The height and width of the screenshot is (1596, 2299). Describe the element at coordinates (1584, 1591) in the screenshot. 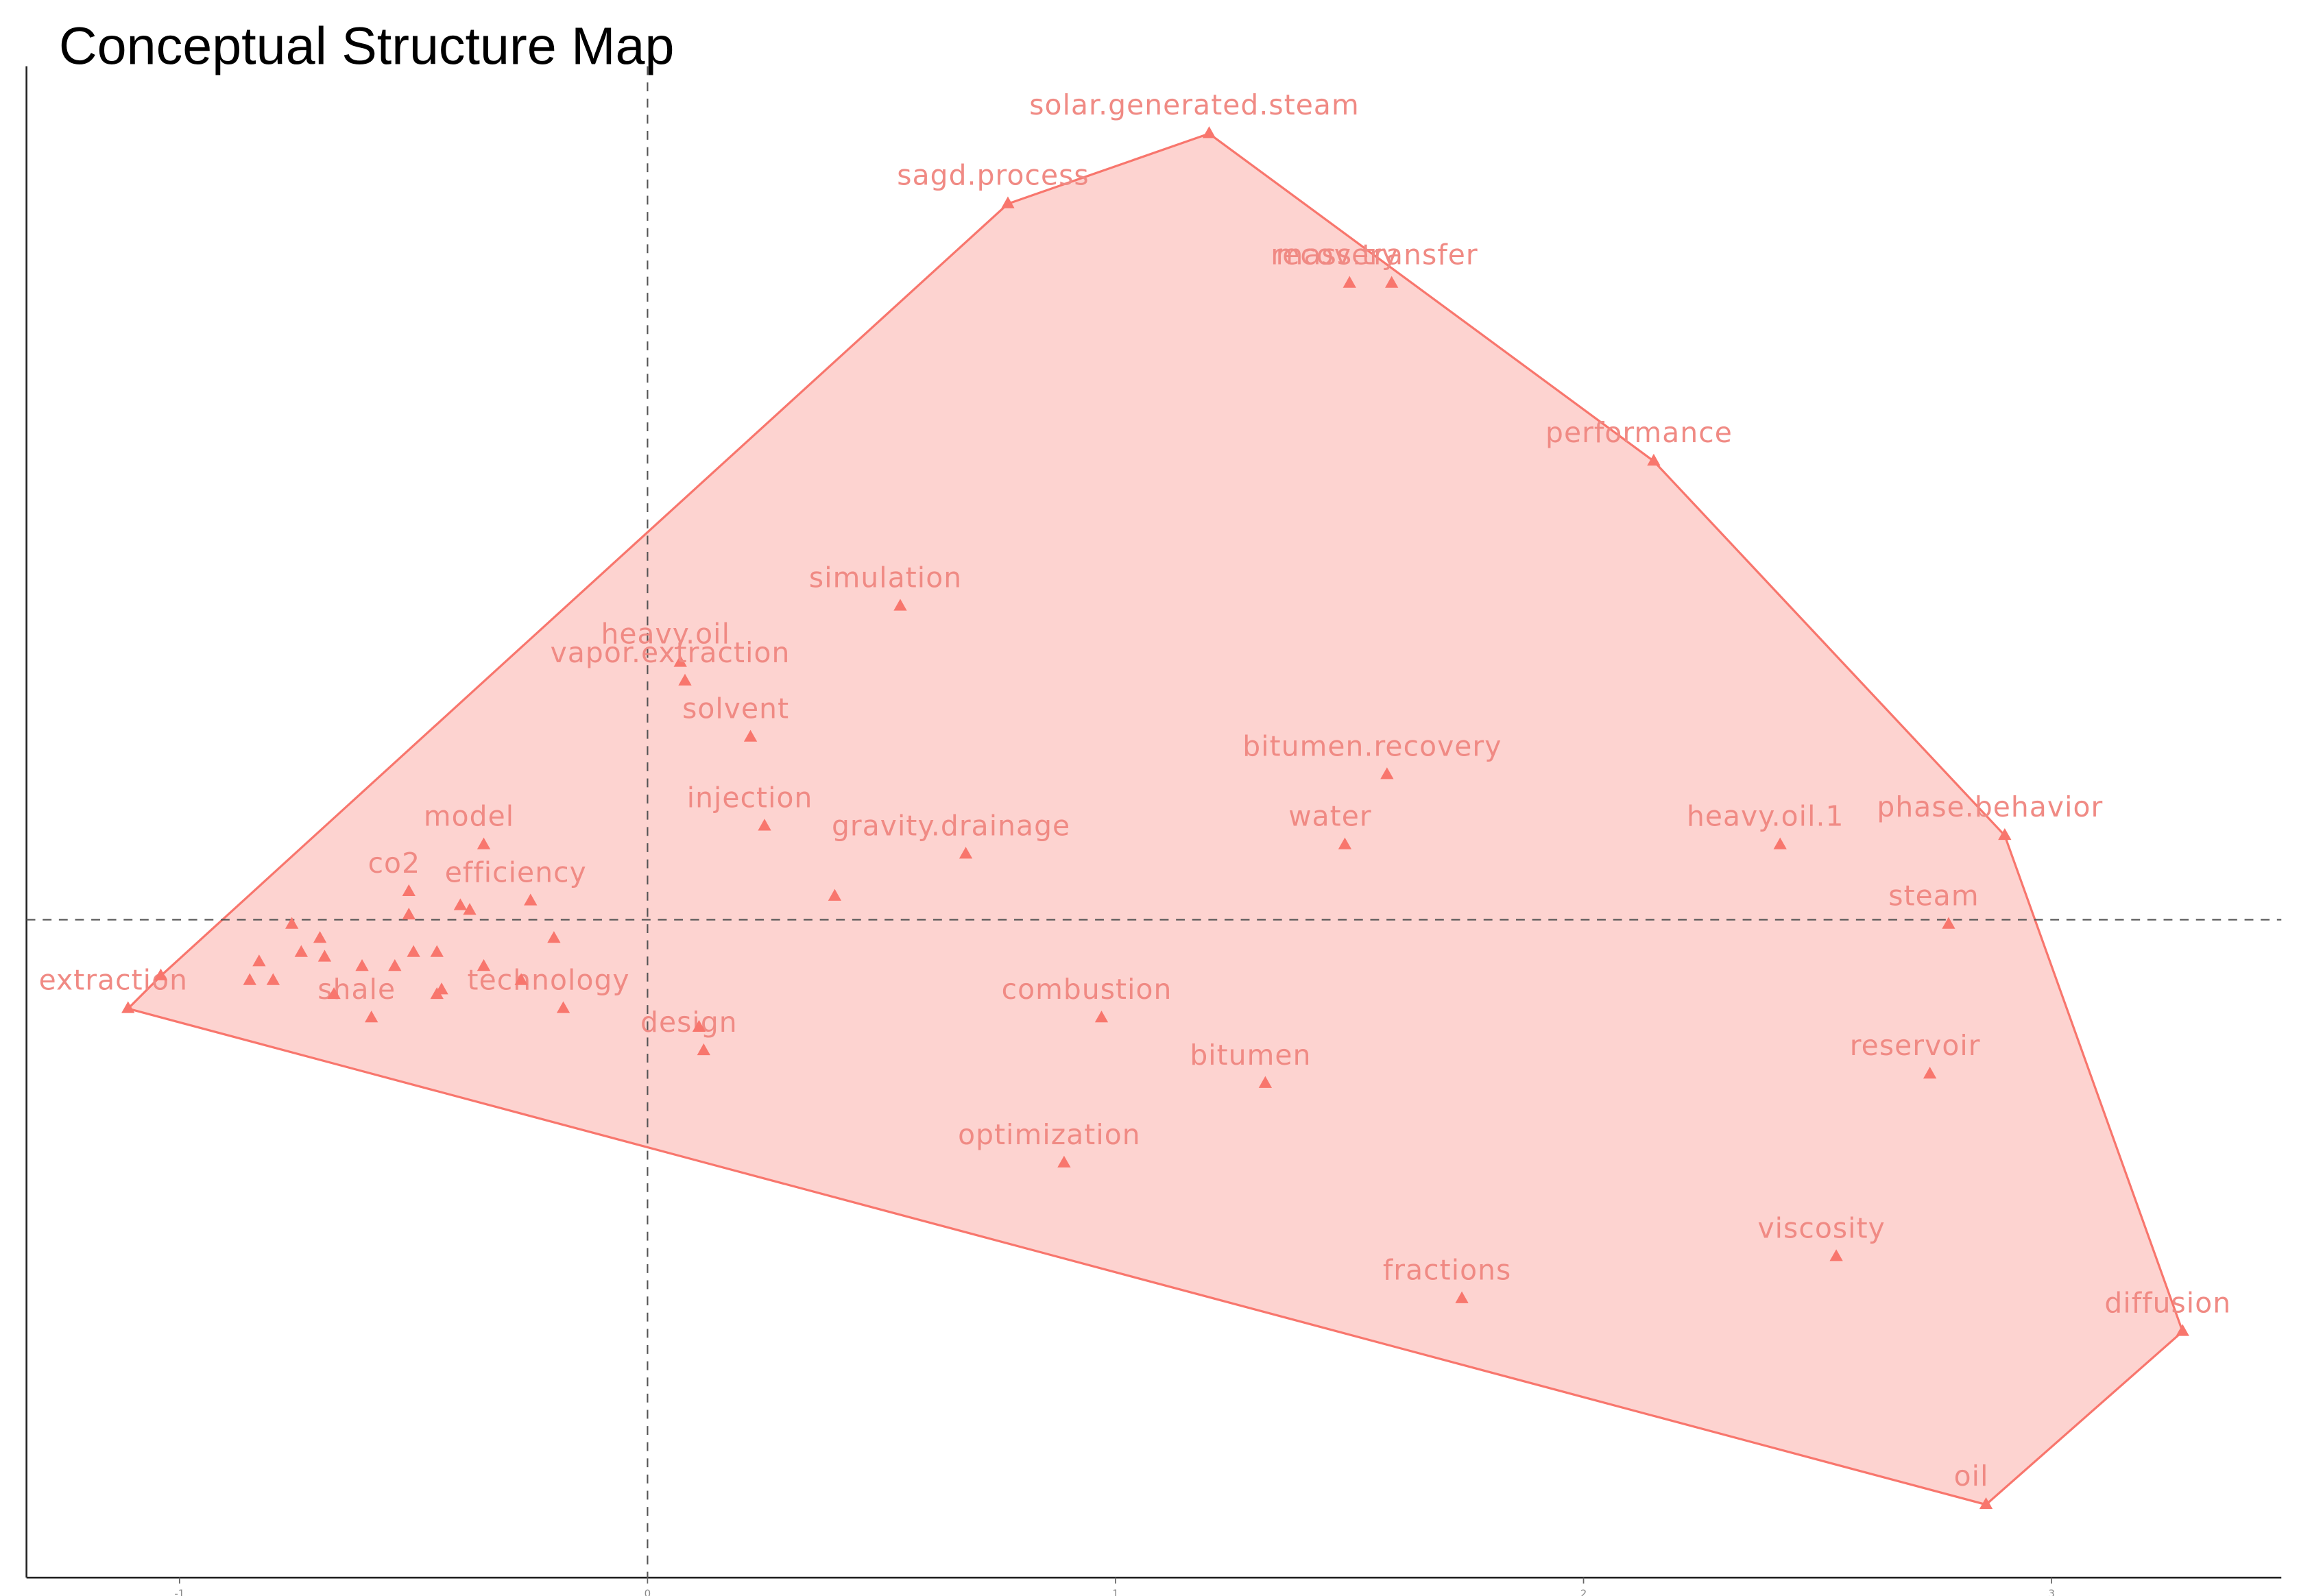

I see `x-tick-label: 2` at that location.